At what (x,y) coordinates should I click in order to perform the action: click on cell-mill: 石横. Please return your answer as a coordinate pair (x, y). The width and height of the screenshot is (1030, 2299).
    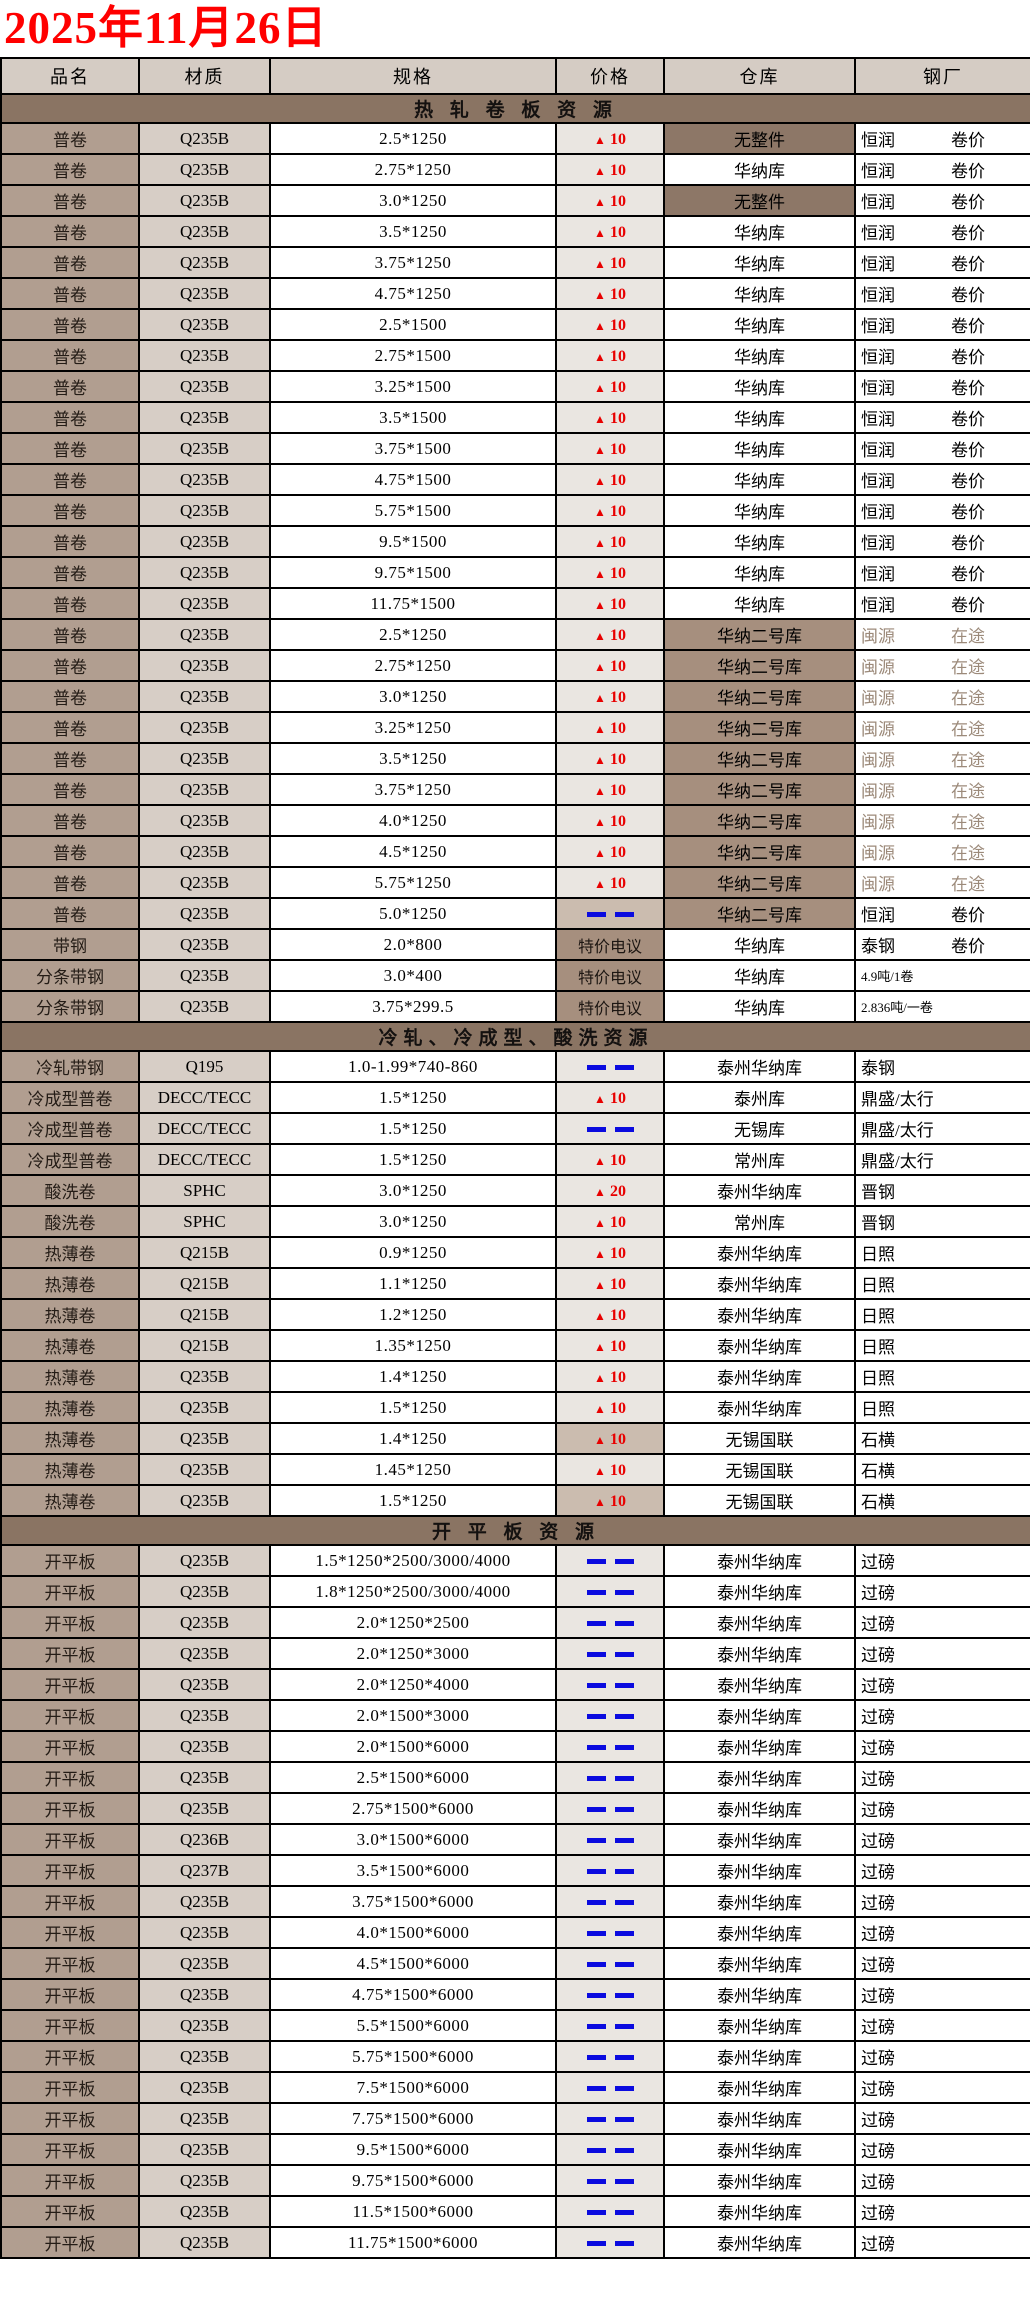
    Looking at the image, I should click on (942, 1469).